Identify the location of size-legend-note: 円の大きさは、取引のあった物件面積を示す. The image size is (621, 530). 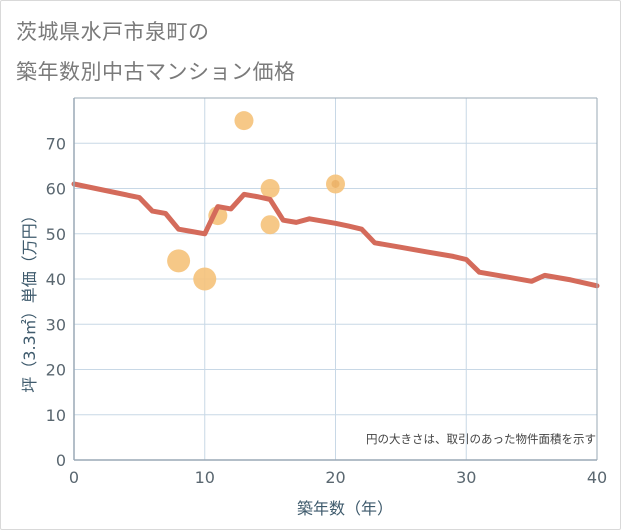
(481, 439).